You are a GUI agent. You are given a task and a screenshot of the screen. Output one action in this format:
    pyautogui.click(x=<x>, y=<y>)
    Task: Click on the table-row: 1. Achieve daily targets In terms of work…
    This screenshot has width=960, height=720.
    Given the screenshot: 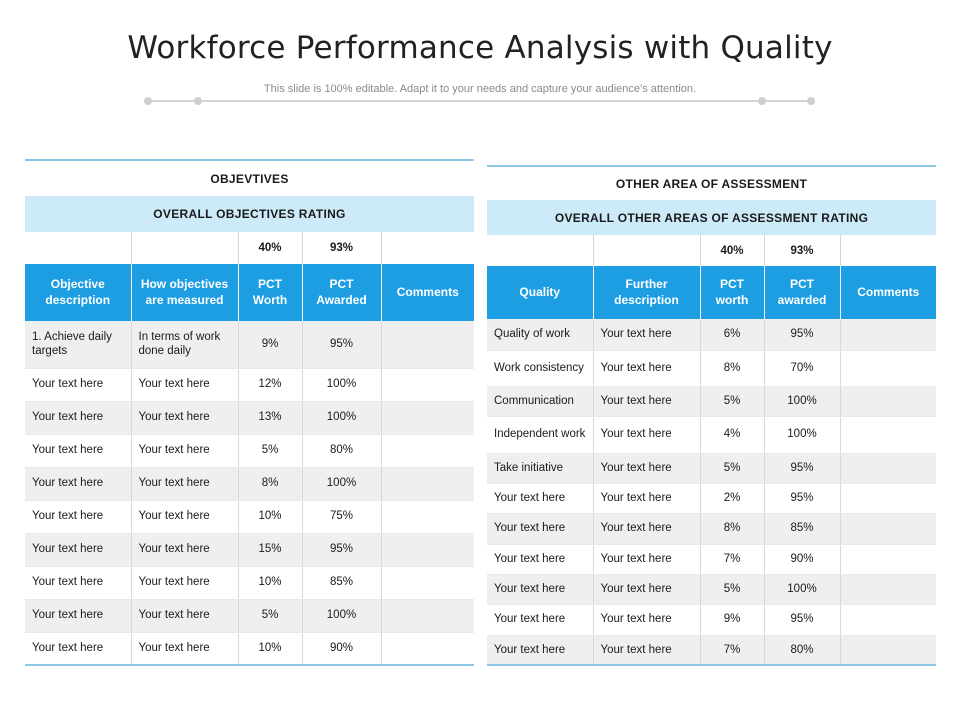 What is the action you would take?
    pyautogui.click(x=249, y=345)
    